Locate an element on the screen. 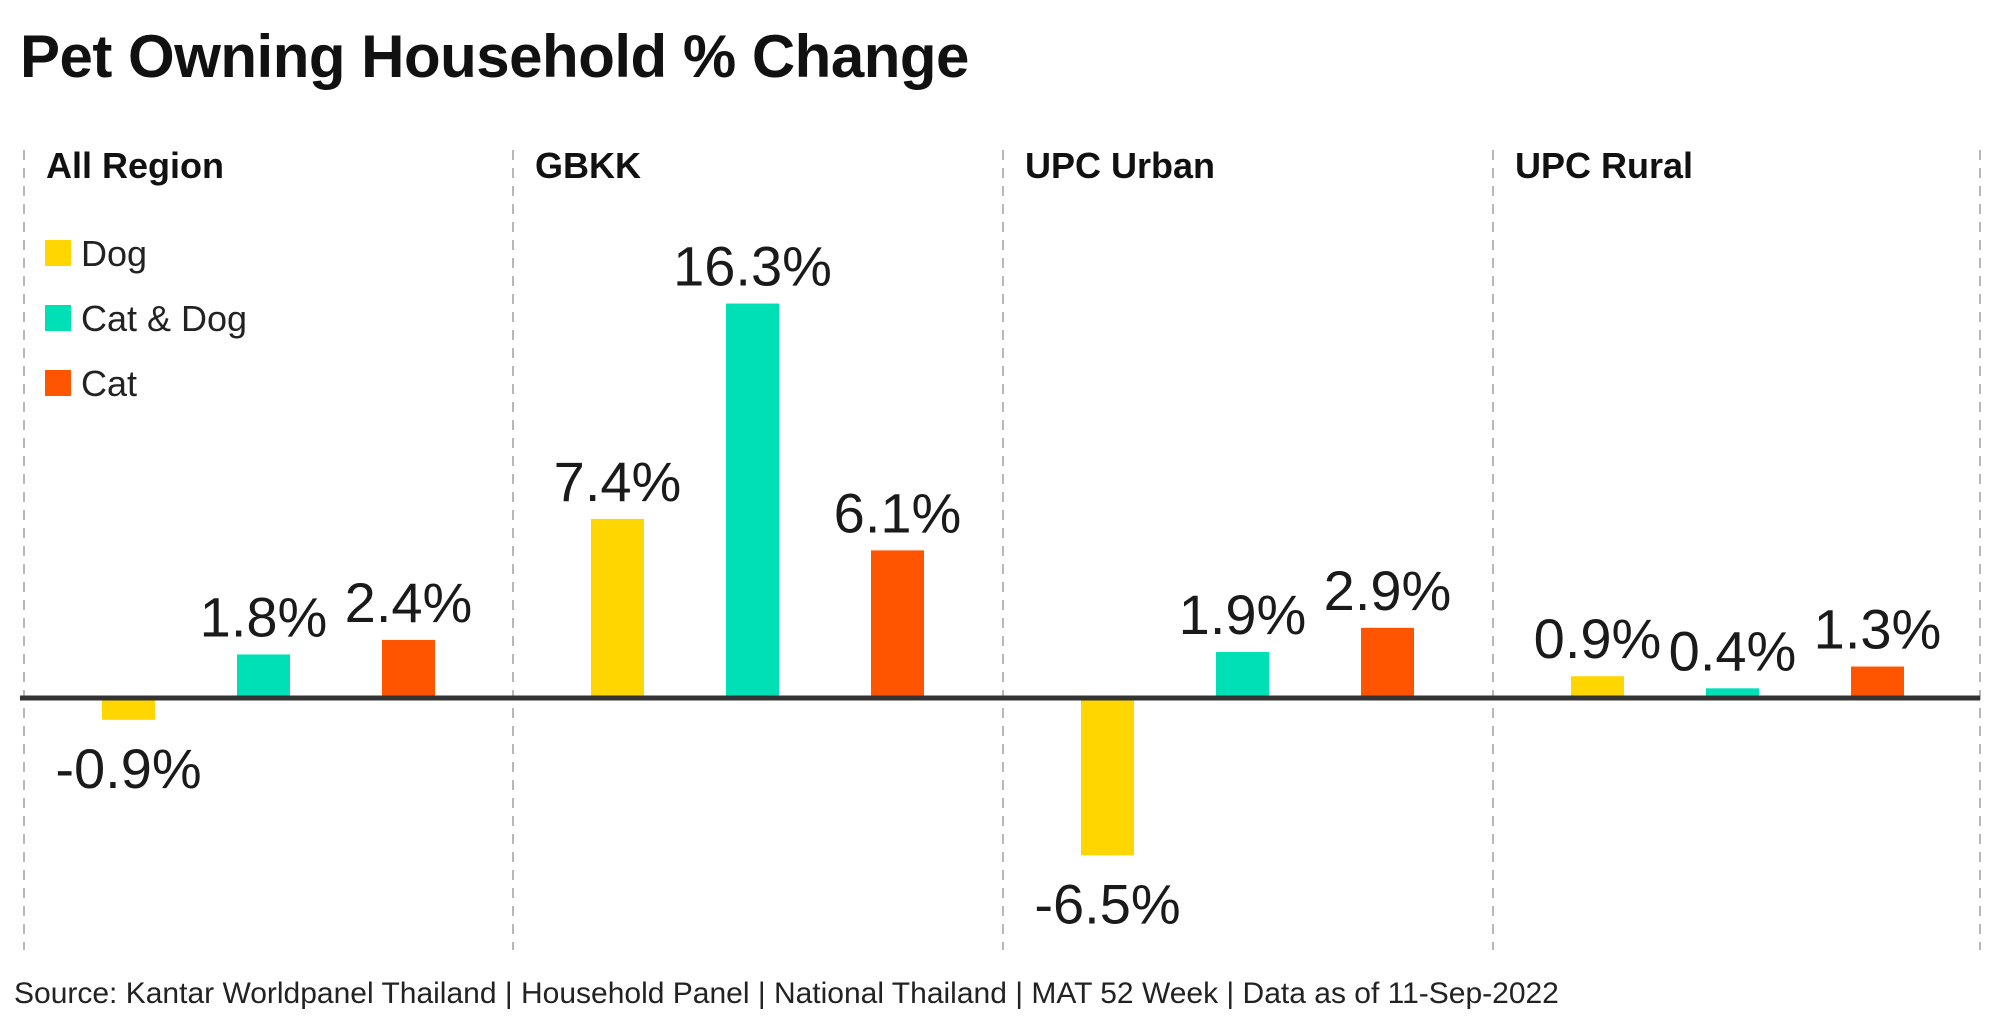 The height and width of the screenshot is (1023, 2000). data-label-upc-rural-cat: 1.3% is located at coordinates (1878, 629).